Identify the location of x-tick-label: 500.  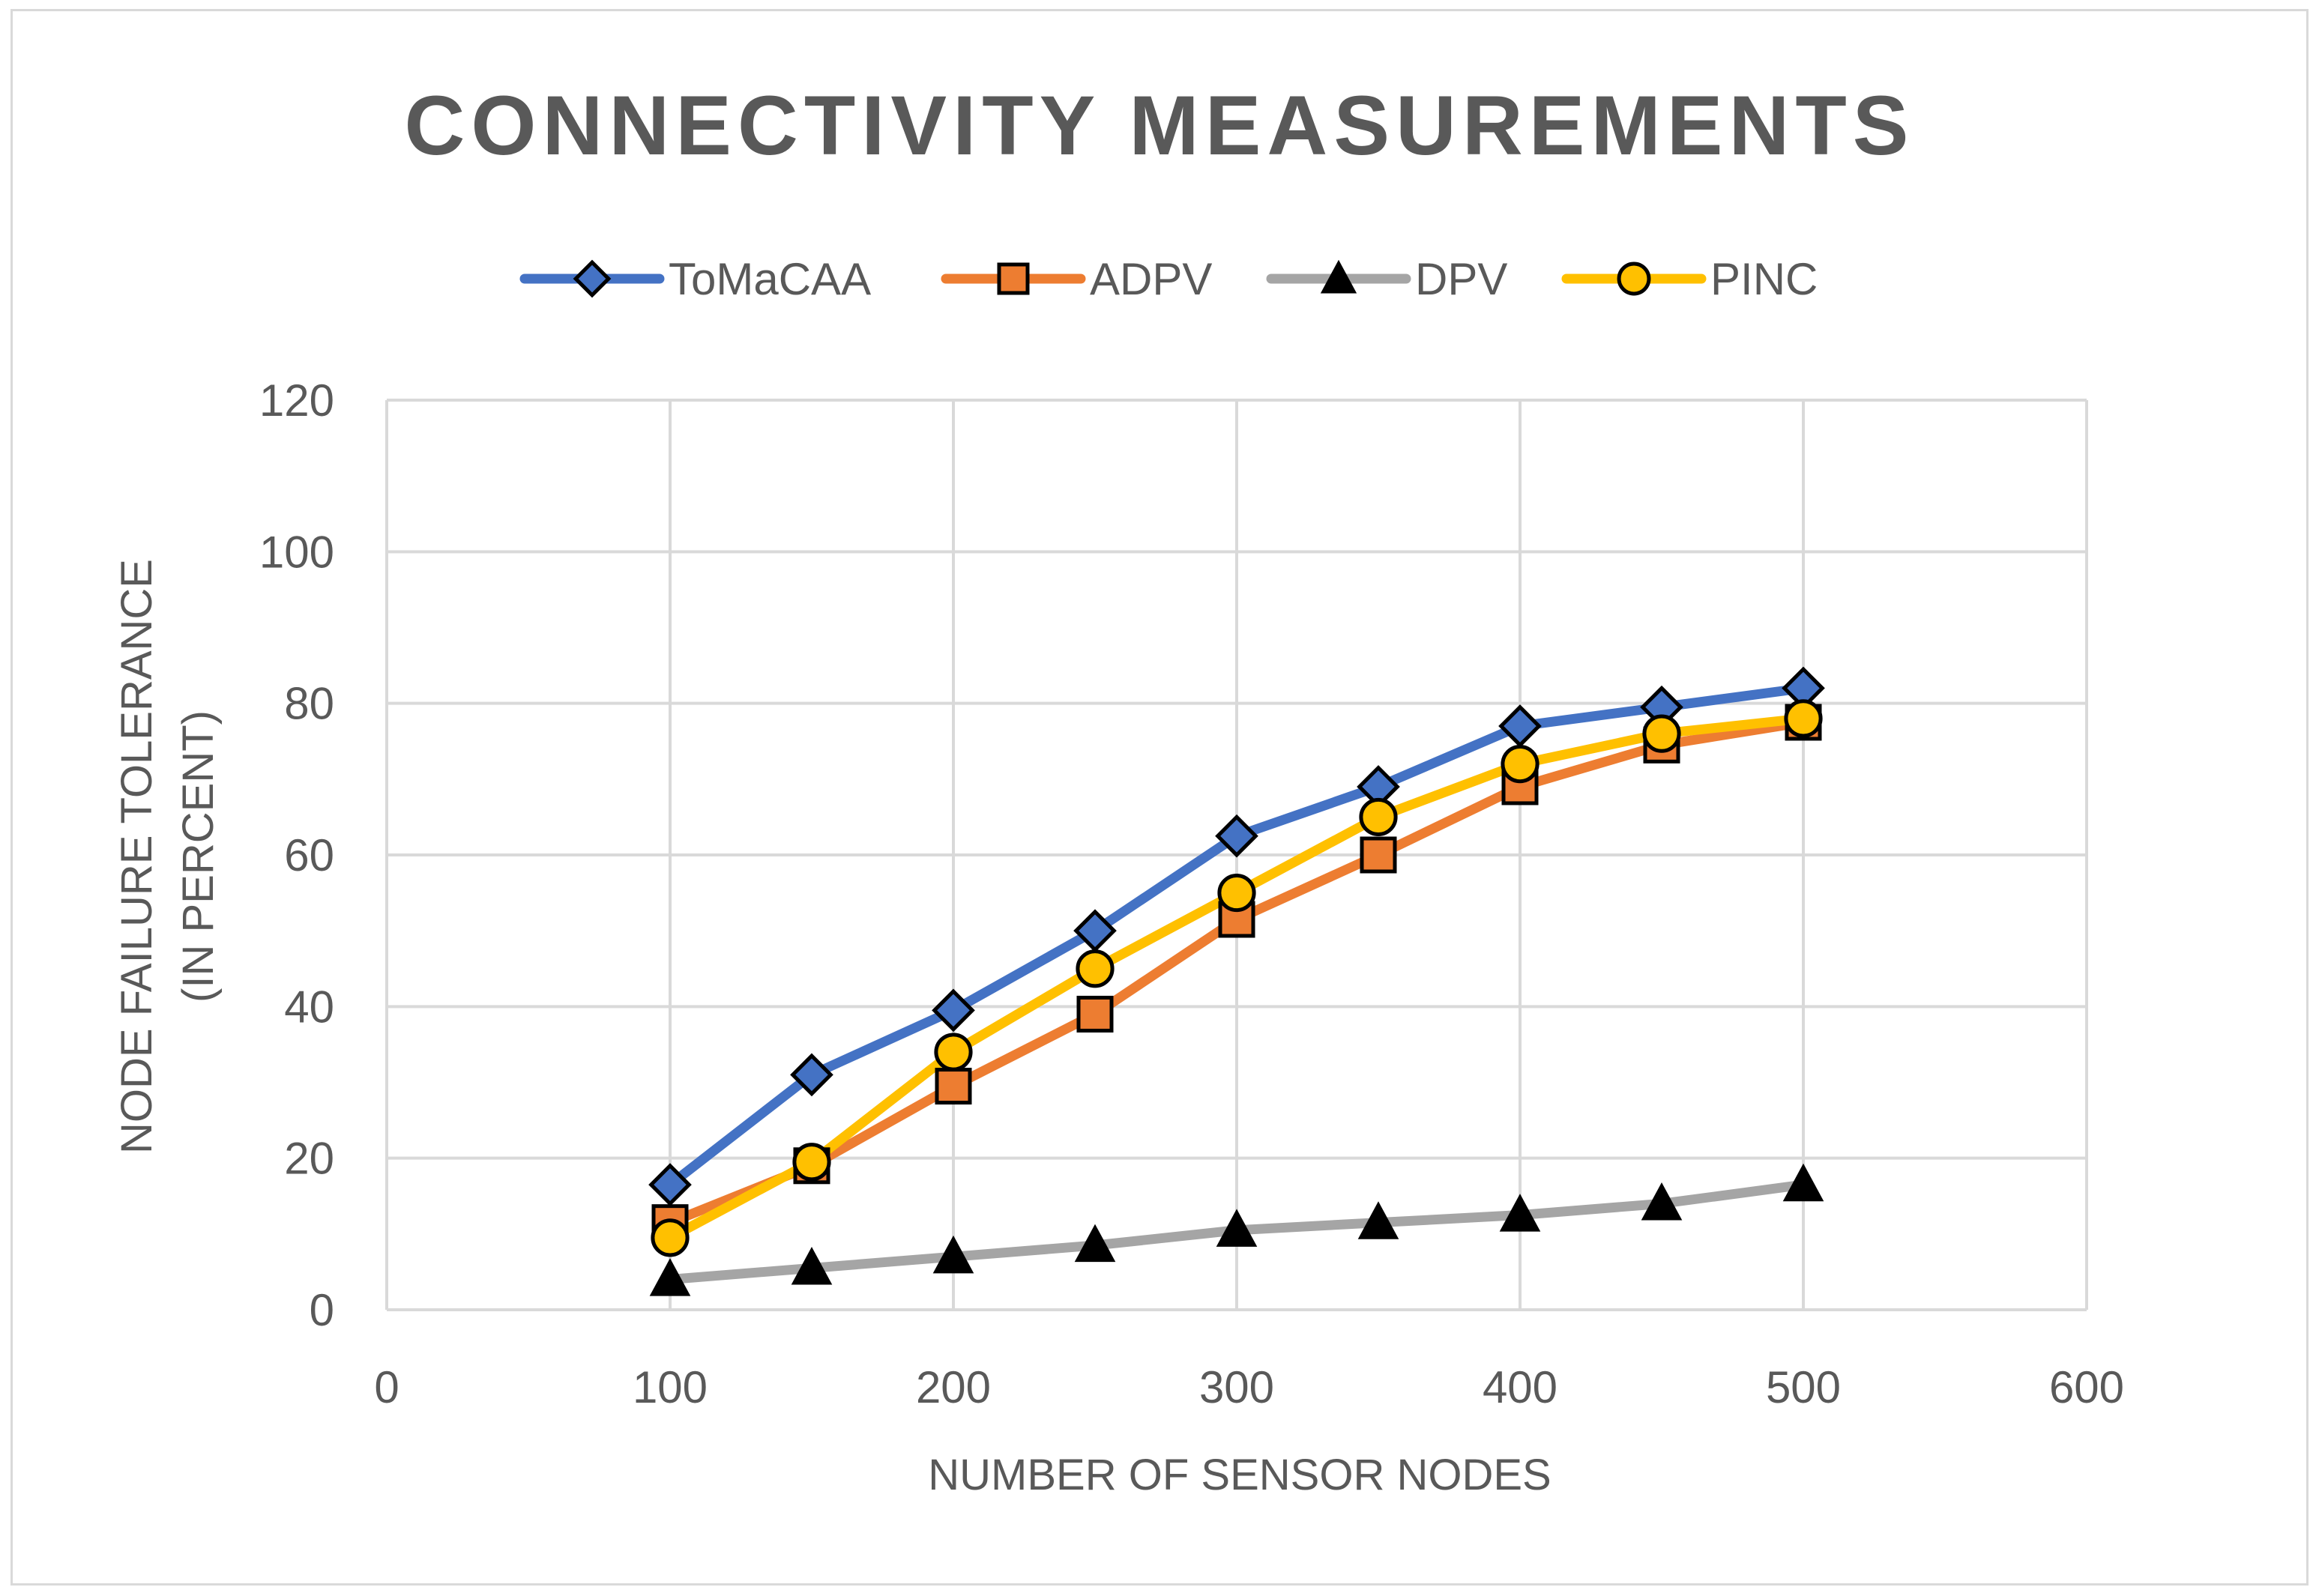
(1804, 1387).